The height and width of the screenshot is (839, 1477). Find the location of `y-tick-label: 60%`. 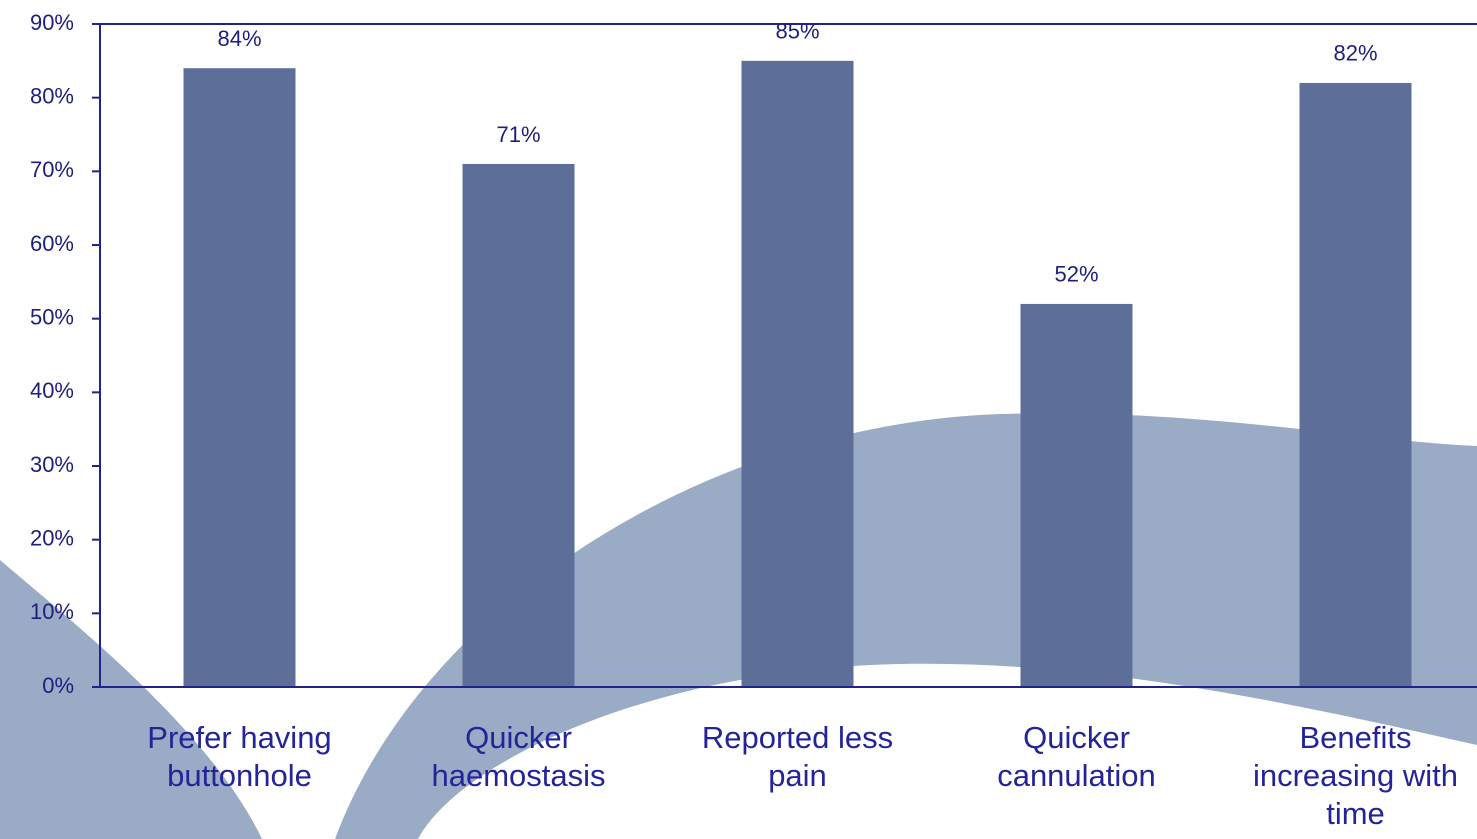

y-tick-label: 60% is located at coordinates (52, 243).